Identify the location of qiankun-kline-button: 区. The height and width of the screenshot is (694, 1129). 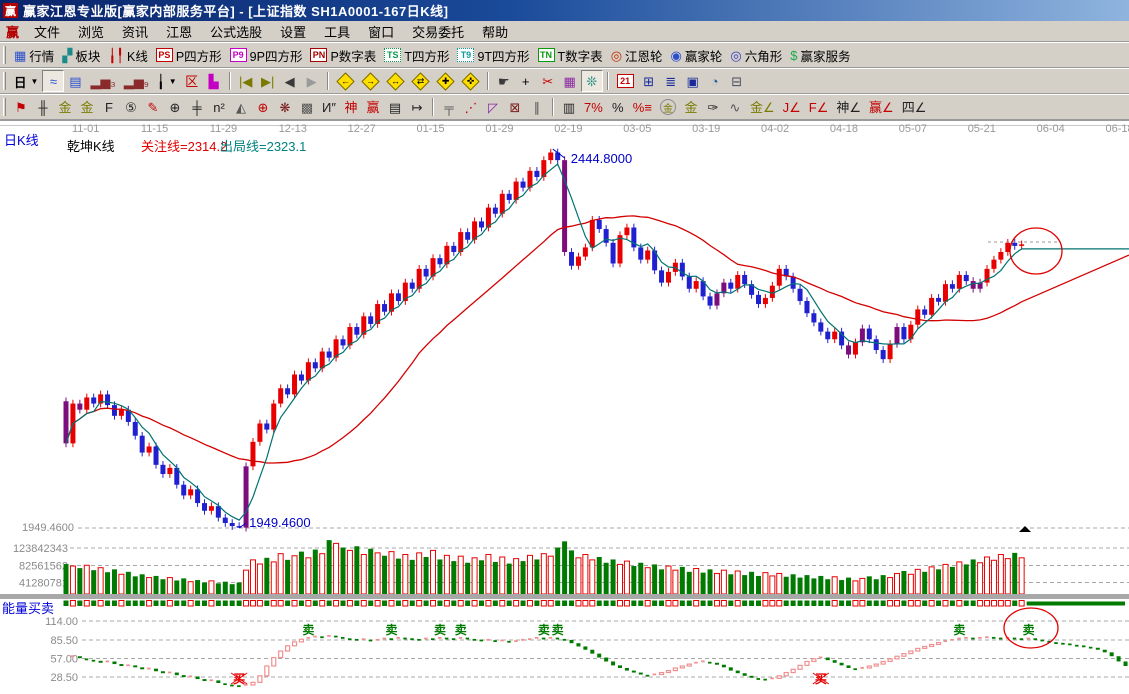
(192, 81).